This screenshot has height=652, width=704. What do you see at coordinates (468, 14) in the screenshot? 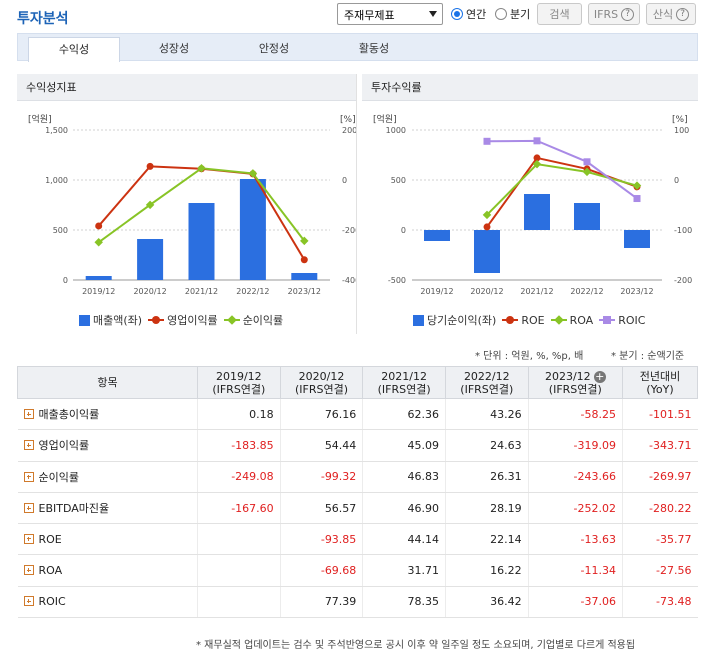
I see `radio-annual: 연간` at bounding box center [468, 14].